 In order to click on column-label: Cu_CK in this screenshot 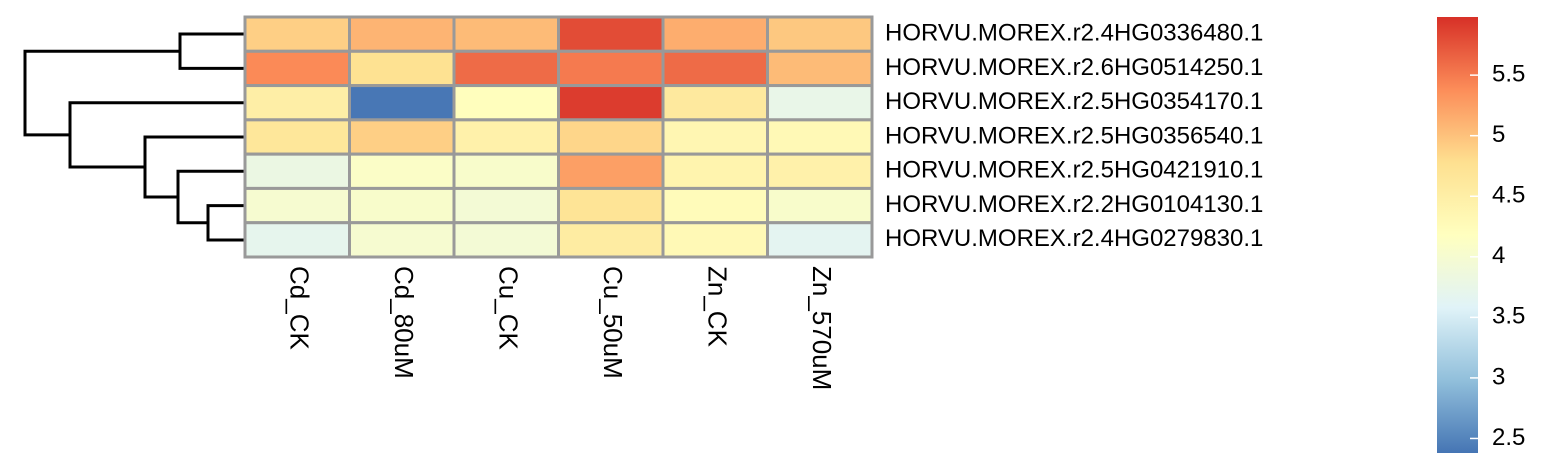, I will do `click(508, 308)`.